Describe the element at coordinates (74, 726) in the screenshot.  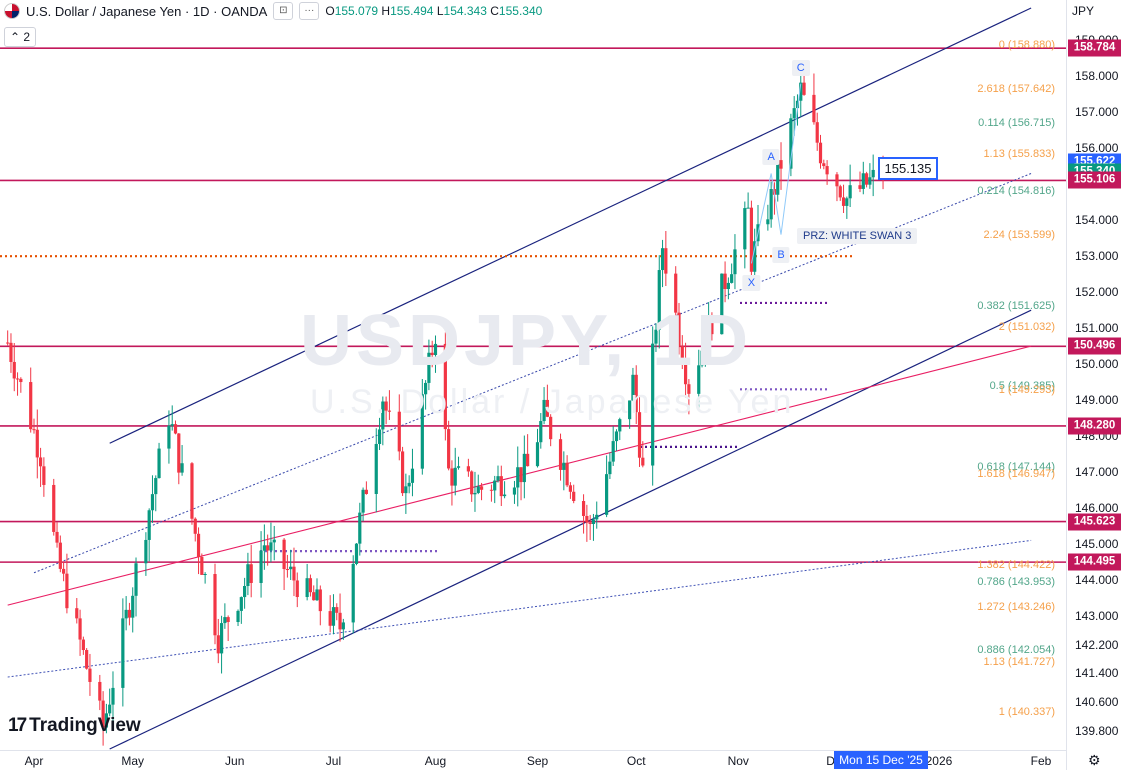
I see `tradingview-logo: 17 TradingView` at that location.